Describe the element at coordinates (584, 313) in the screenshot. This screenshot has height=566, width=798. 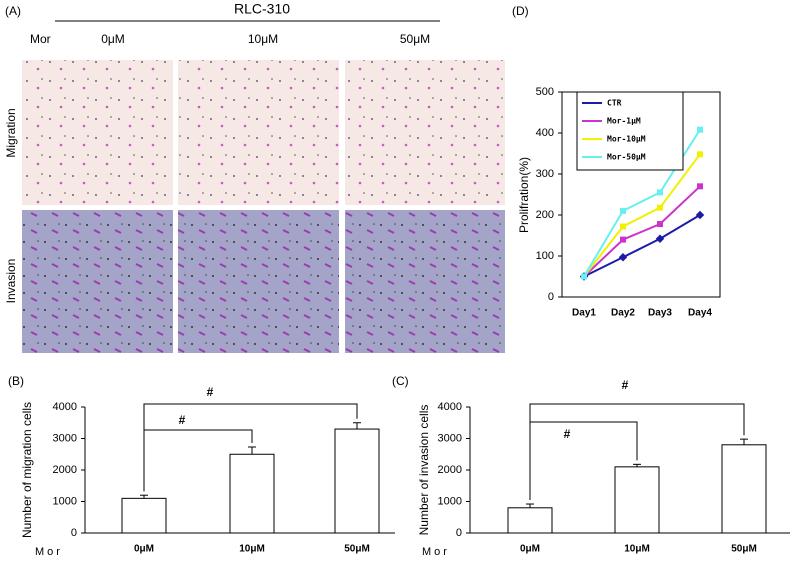
I see `x-tick-label: Day1` at that location.